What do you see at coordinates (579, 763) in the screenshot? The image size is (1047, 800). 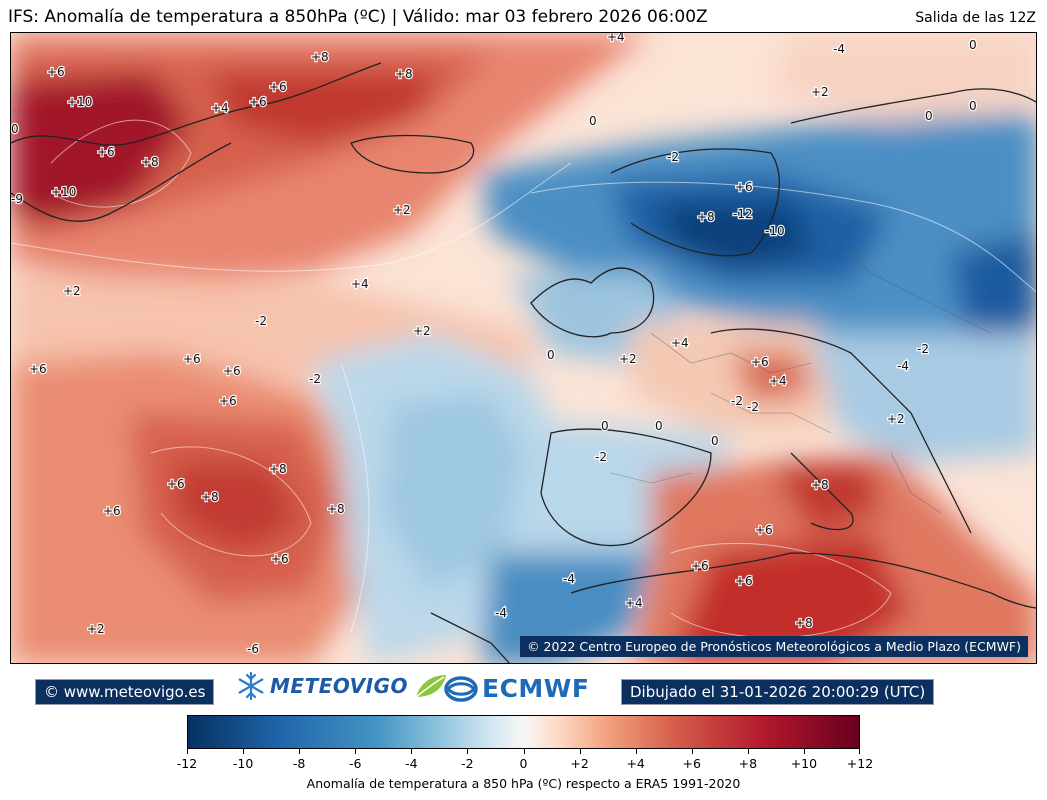 I see `colorbar-tick-label: +2` at bounding box center [579, 763].